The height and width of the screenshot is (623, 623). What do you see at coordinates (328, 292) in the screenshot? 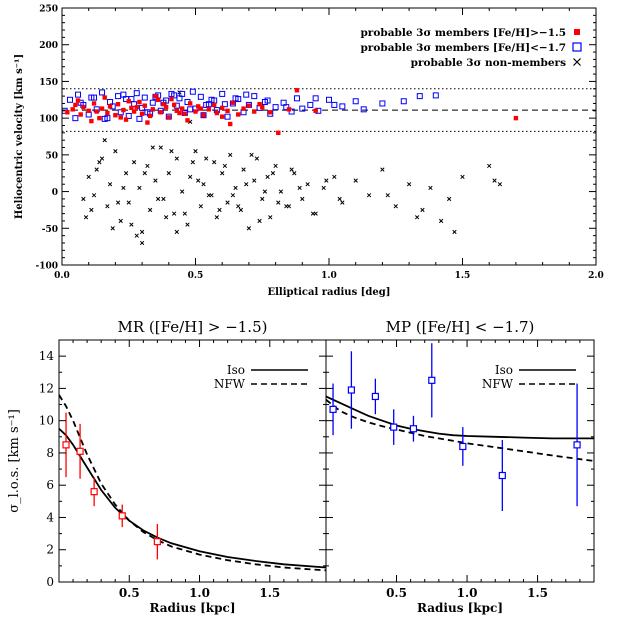
I see `x-axis-label: Elliptical radius [deg]` at bounding box center [328, 292].